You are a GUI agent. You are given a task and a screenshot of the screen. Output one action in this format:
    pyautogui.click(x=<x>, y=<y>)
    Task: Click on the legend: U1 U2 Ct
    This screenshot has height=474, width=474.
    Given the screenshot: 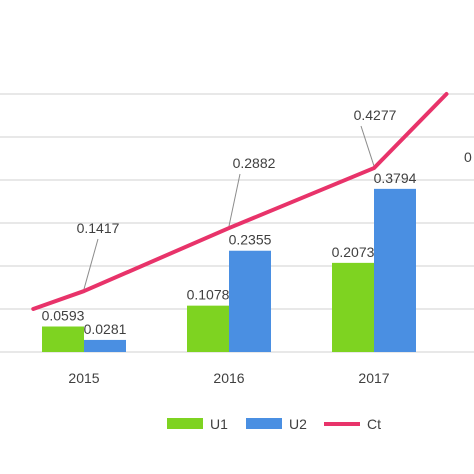 What is the action you would take?
    pyautogui.click(x=274, y=424)
    